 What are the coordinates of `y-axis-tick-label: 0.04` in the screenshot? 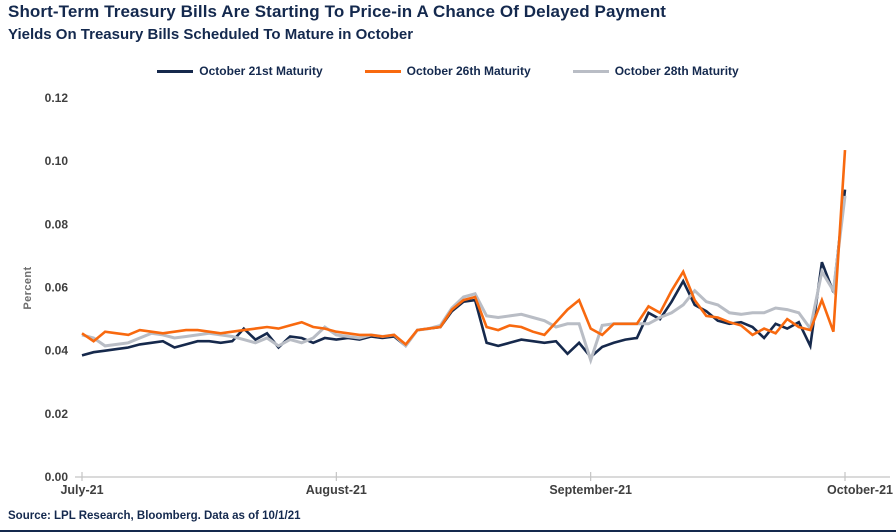 It's located at (57, 351).